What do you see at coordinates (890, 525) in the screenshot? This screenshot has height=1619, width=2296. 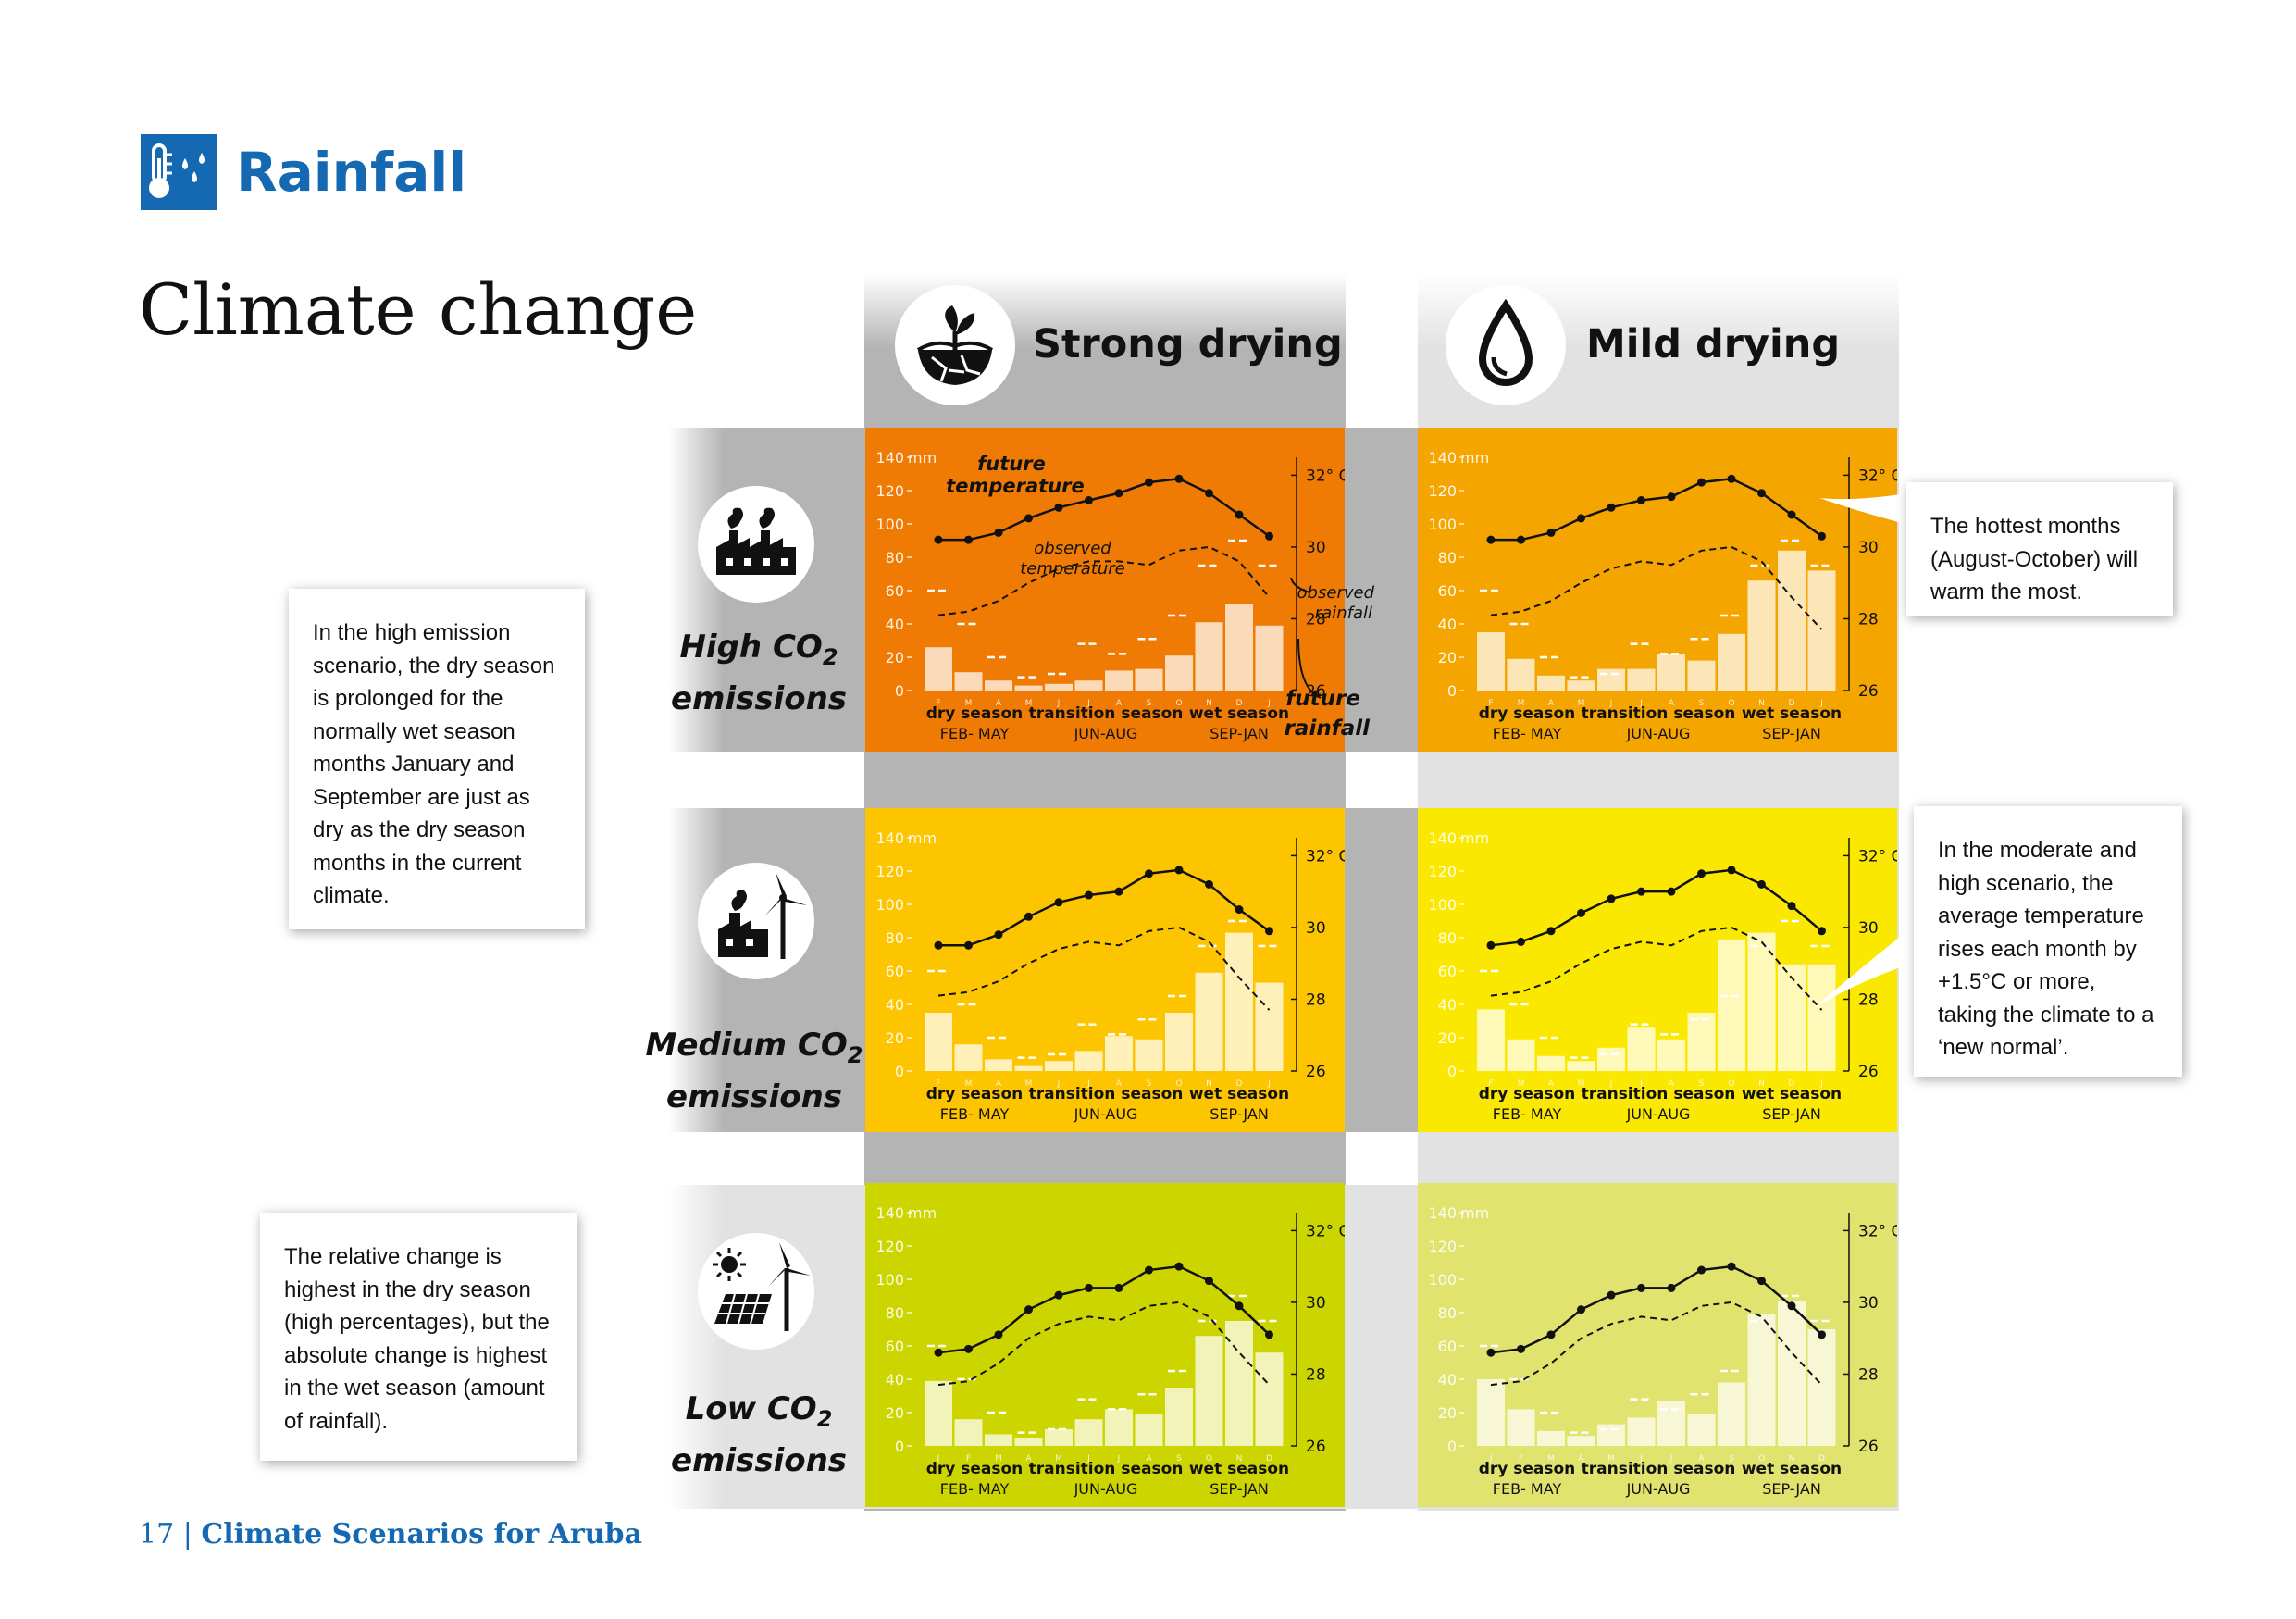 I see `y-tick-label: 100` at bounding box center [890, 525].